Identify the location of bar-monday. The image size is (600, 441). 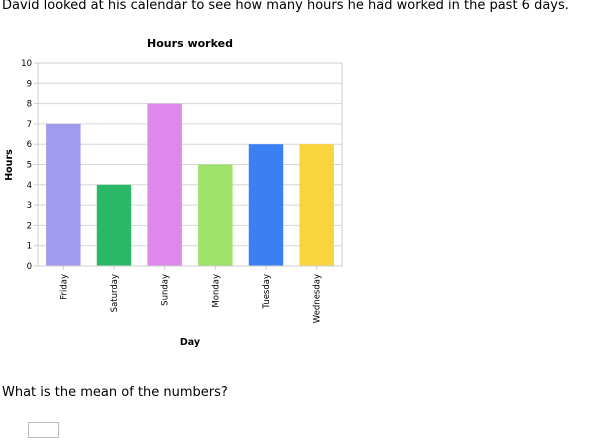
(215, 215).